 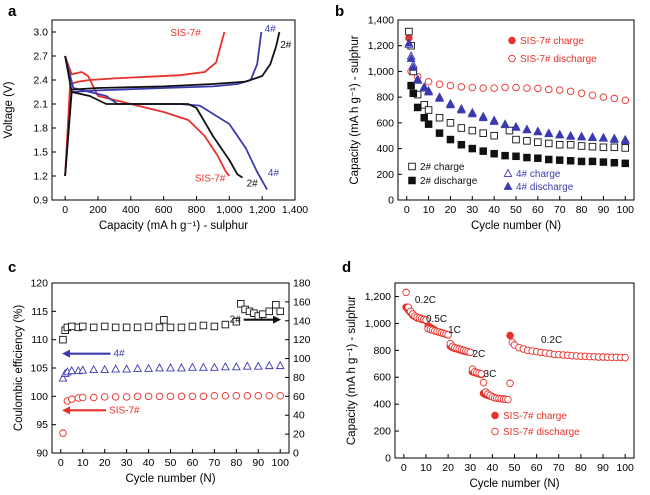 What do you see at coordinates (449, 181) in the screenshot?
I see `legend-label: 2# discharge` at bounding box center [449, 181].